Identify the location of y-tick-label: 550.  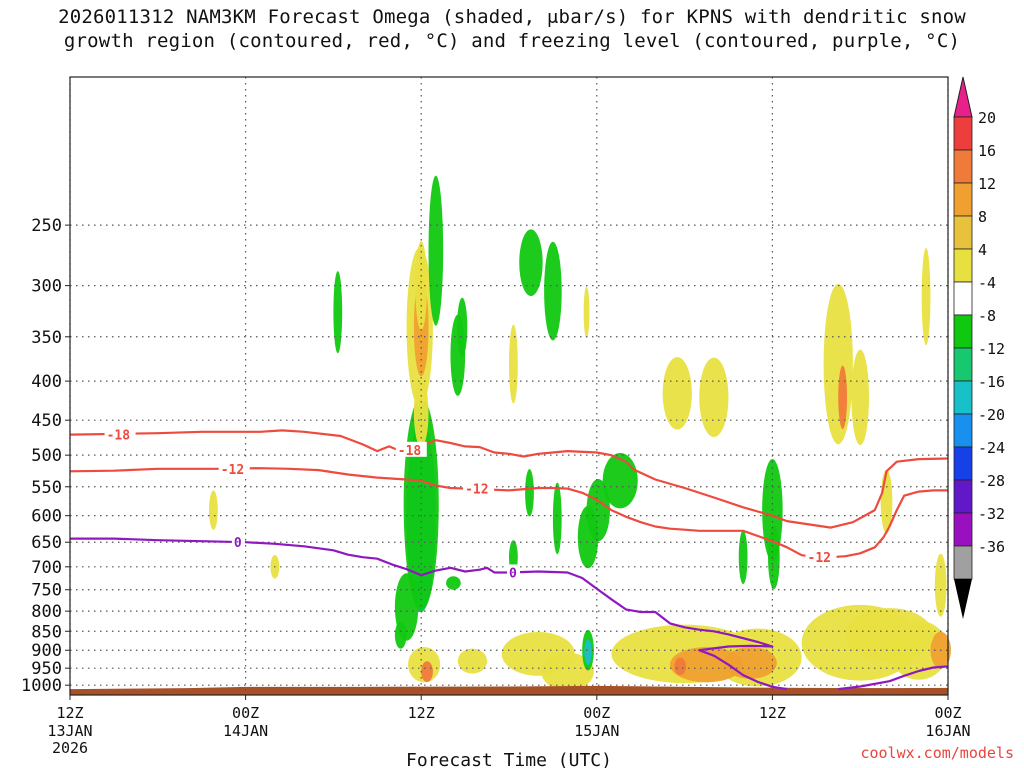
(46, 488).